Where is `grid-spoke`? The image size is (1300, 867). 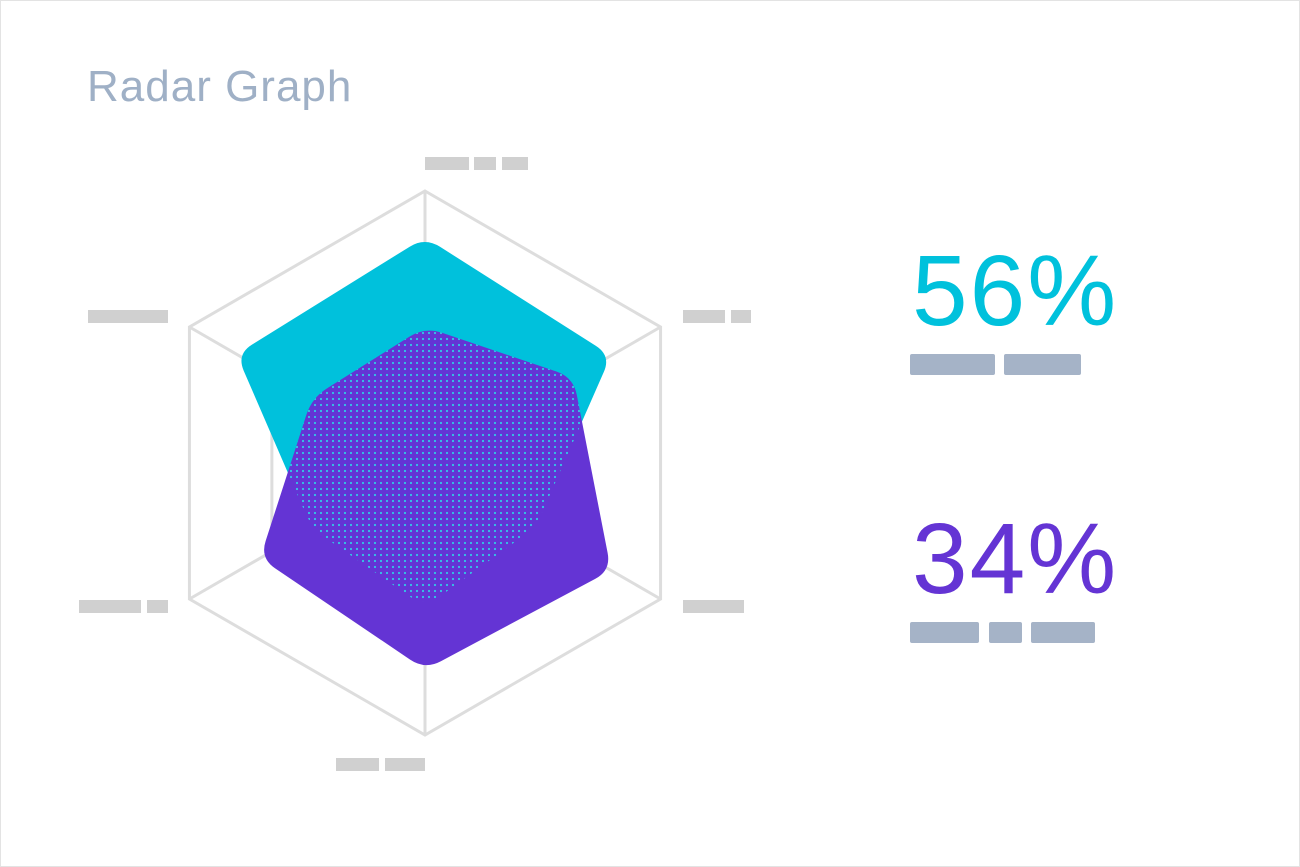
grid-spoke is located at coordinates (230, 575).